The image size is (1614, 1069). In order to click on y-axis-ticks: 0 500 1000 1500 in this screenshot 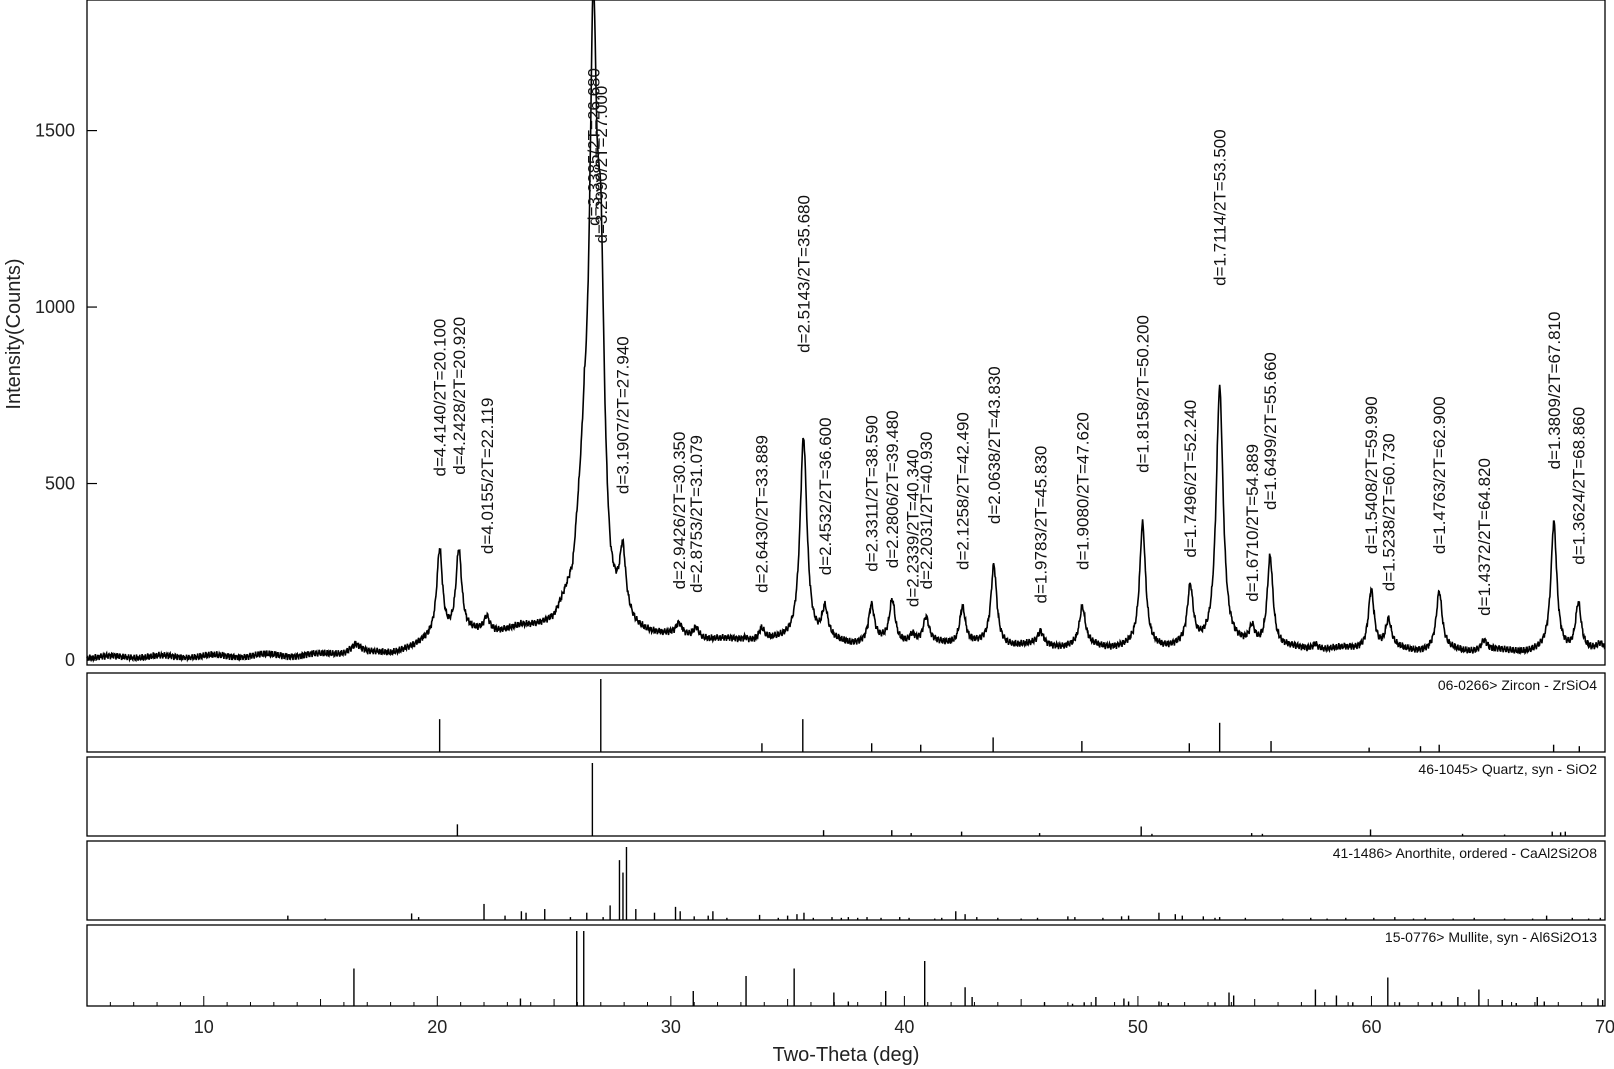, I will do `click(66, 395)`.